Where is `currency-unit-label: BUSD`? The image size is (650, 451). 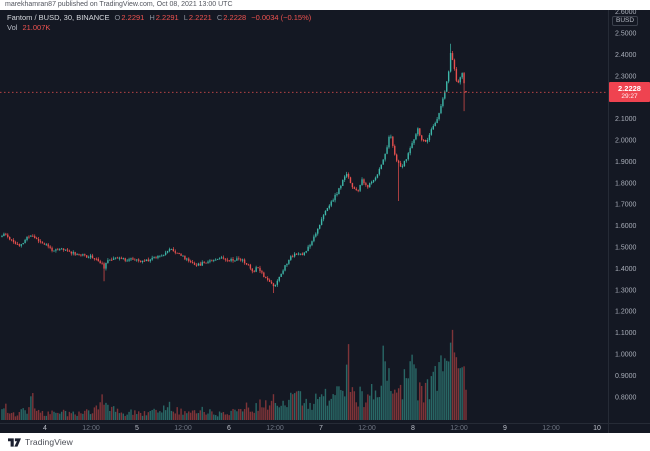 currency-unit-label: BUSD is located at coordinates (625, 21).